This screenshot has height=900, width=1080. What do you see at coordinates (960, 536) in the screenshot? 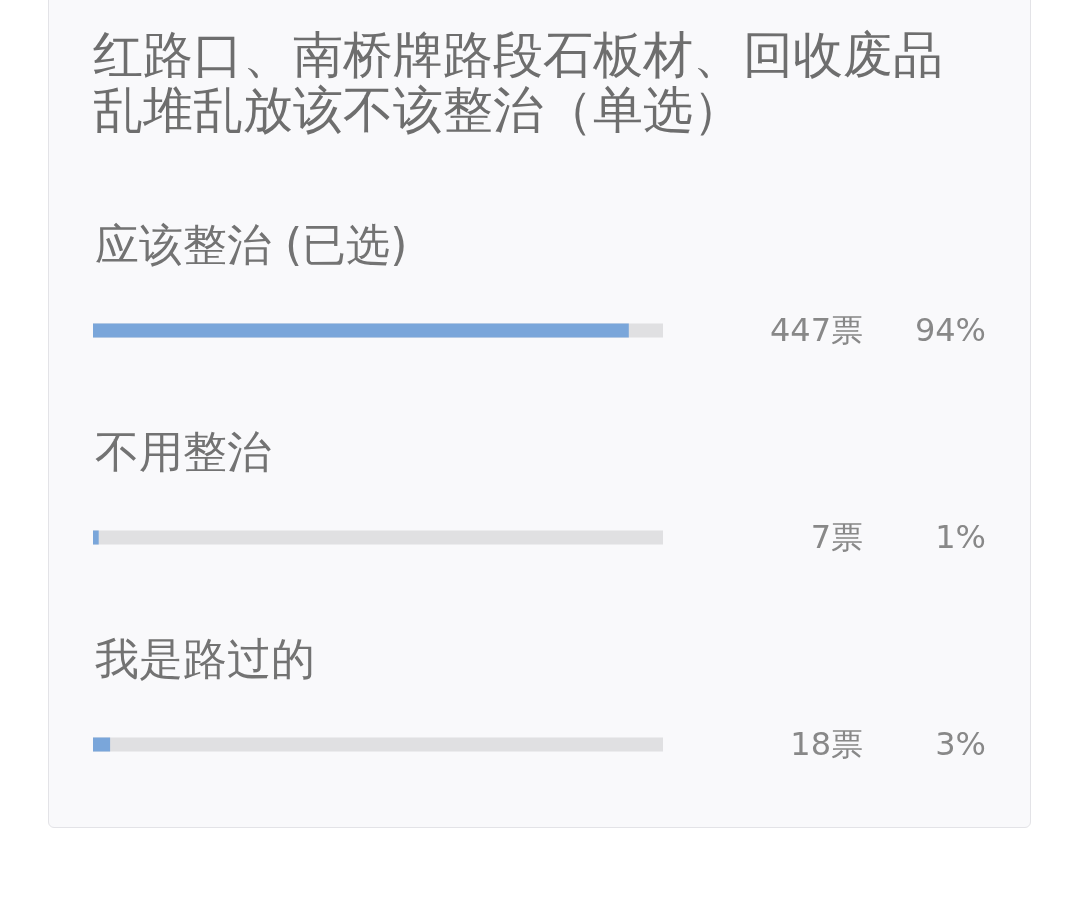
I see `data-label: 1%` at bounding box center [960, 536].